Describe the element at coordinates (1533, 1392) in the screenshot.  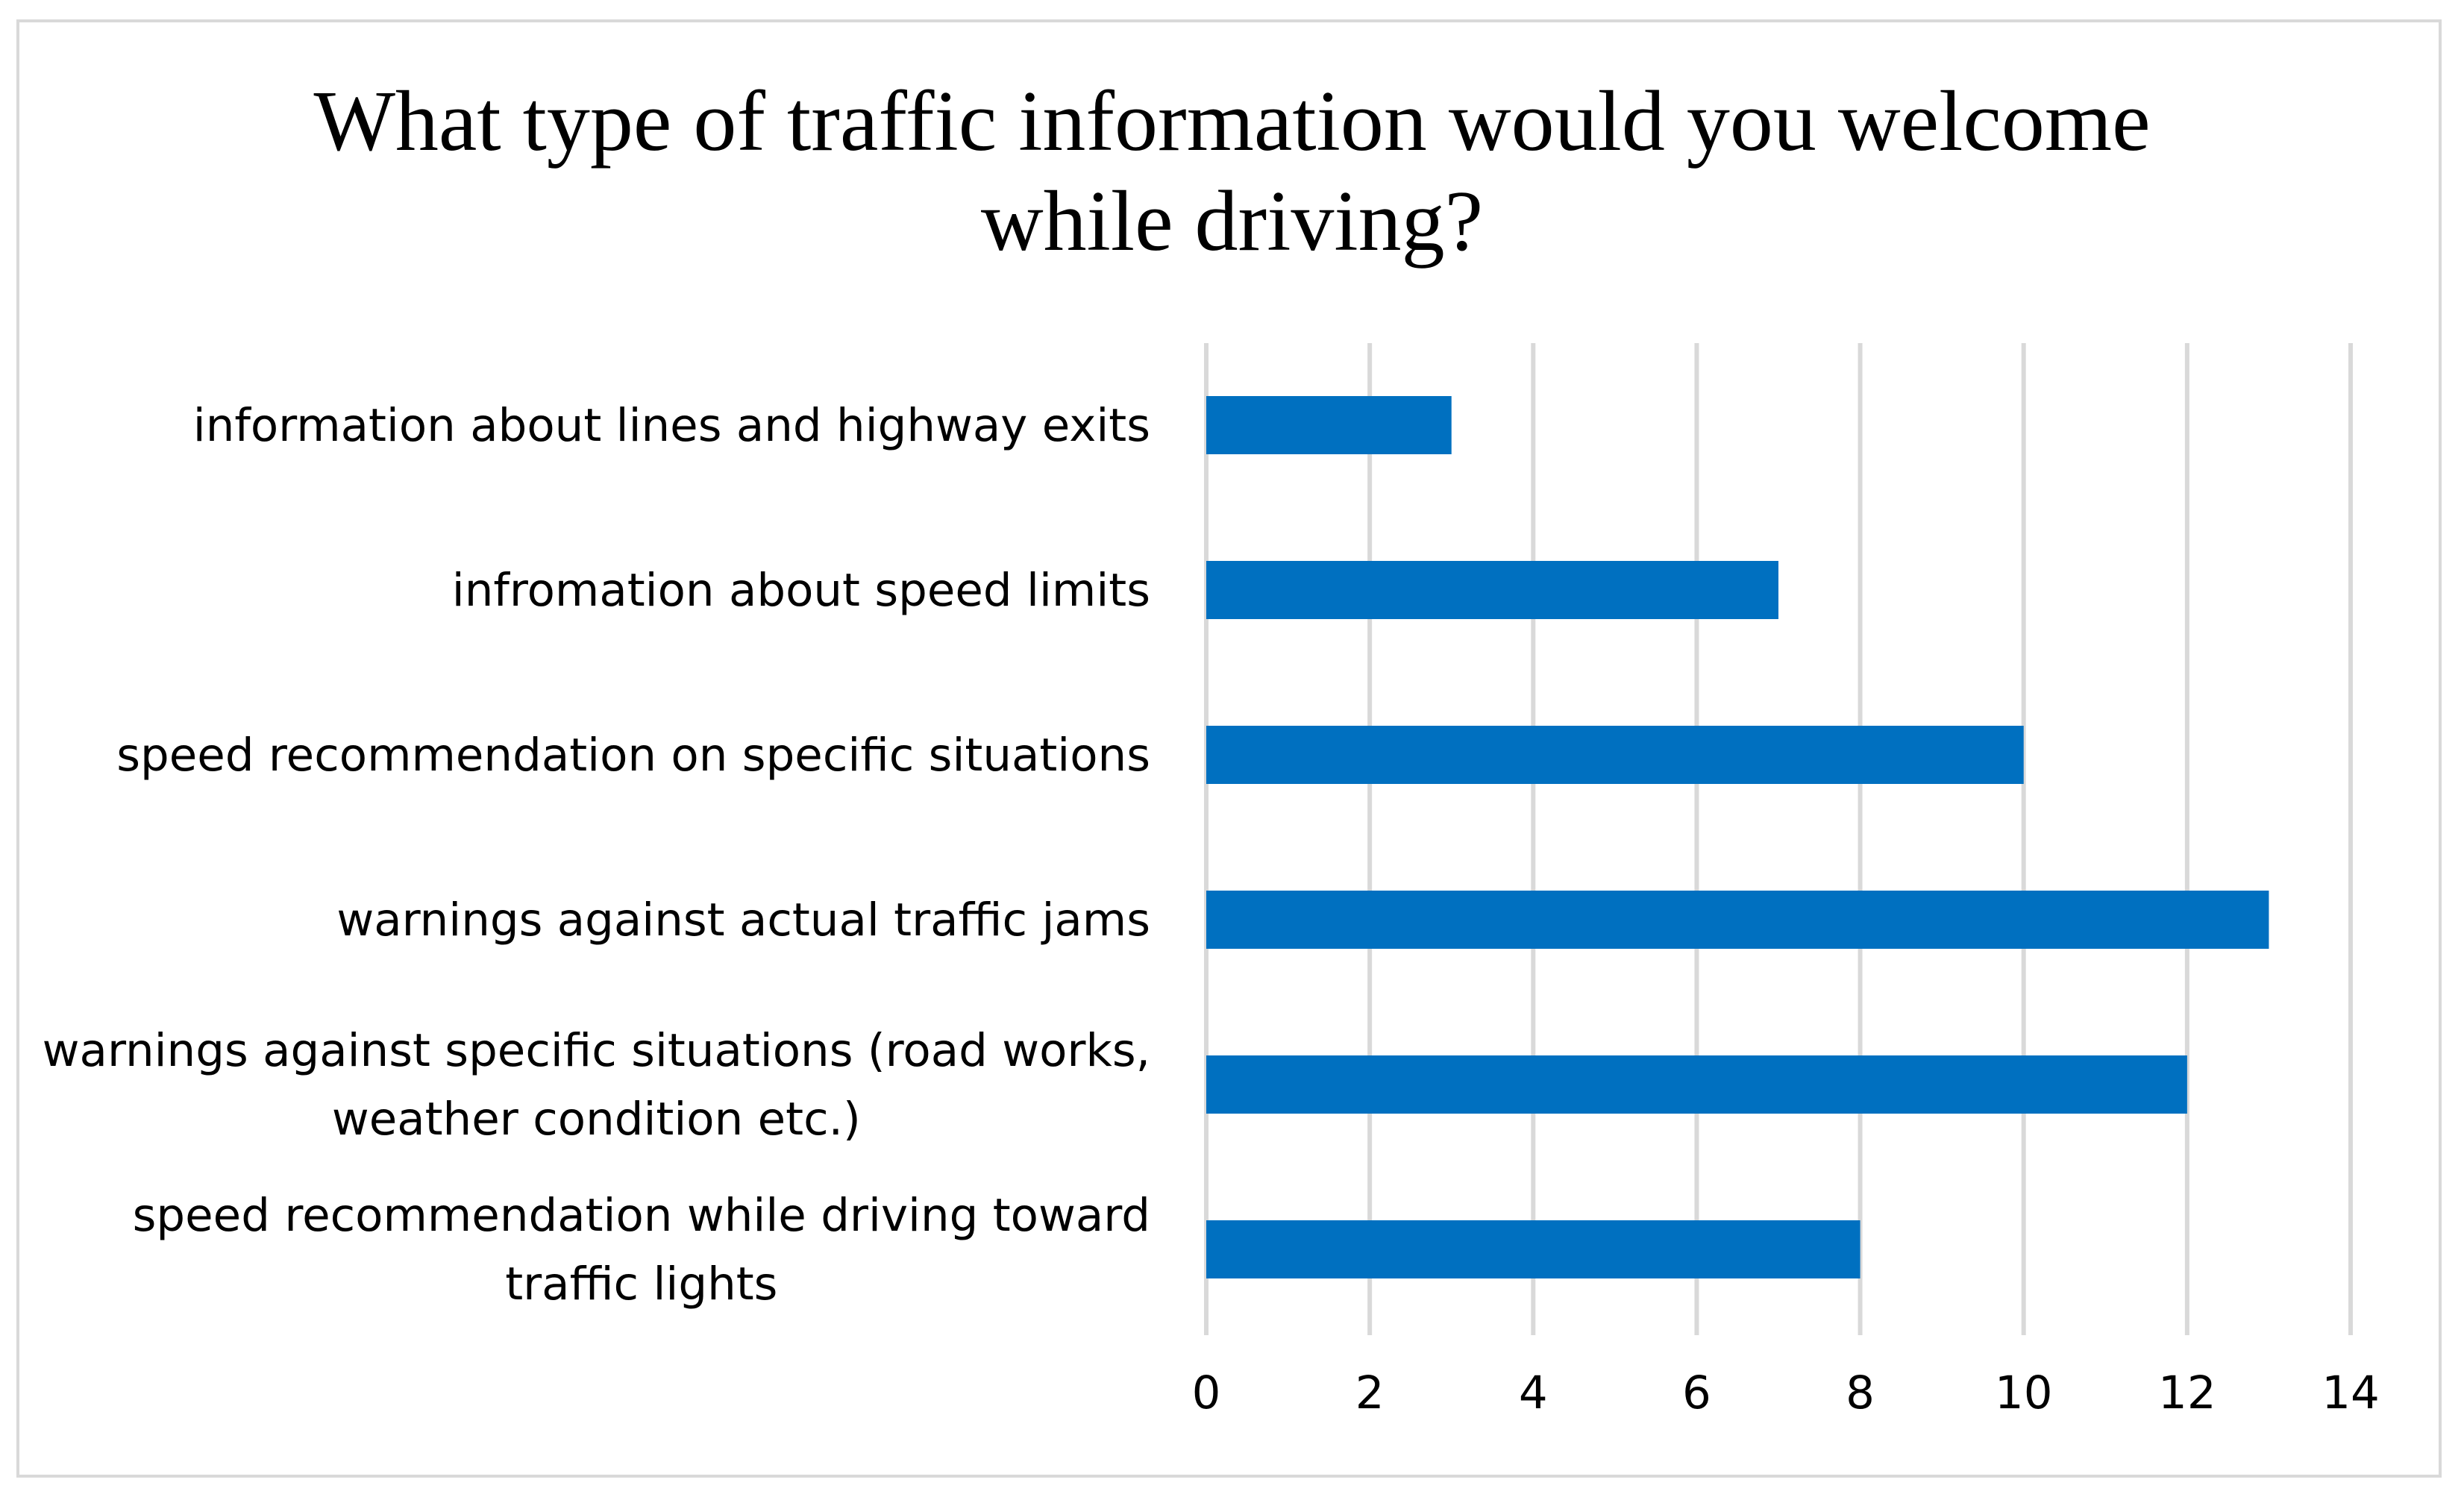
I see `x-tick-label-4: 4` at that location.